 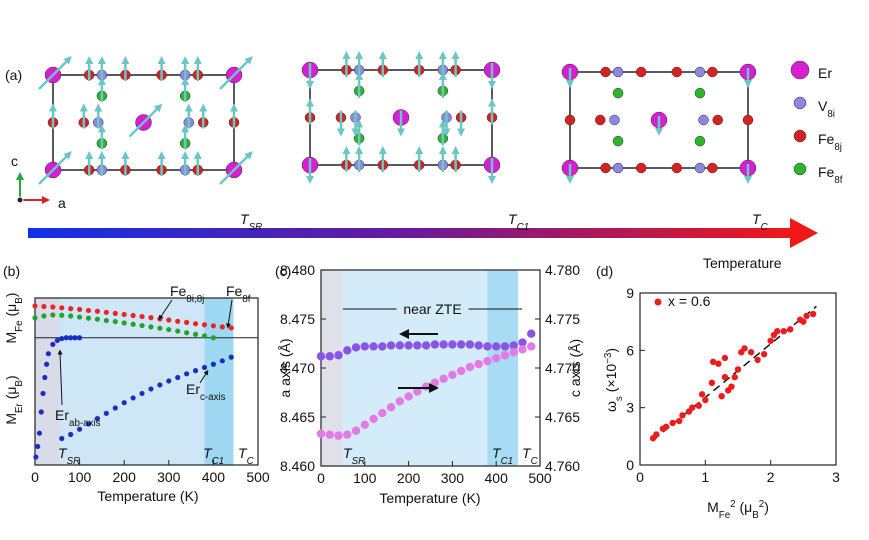 What do you see at coordinates (238, 294) in the screenshot?
I see `series-label: Fe8f` at bounding box center [238, 294].